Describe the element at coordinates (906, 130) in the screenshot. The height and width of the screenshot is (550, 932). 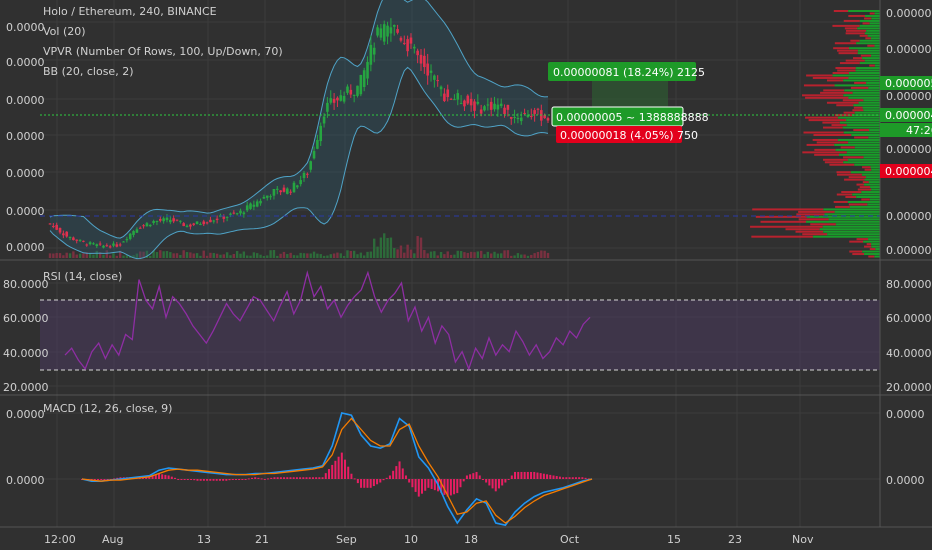
I see `countdown-tag` at that location.